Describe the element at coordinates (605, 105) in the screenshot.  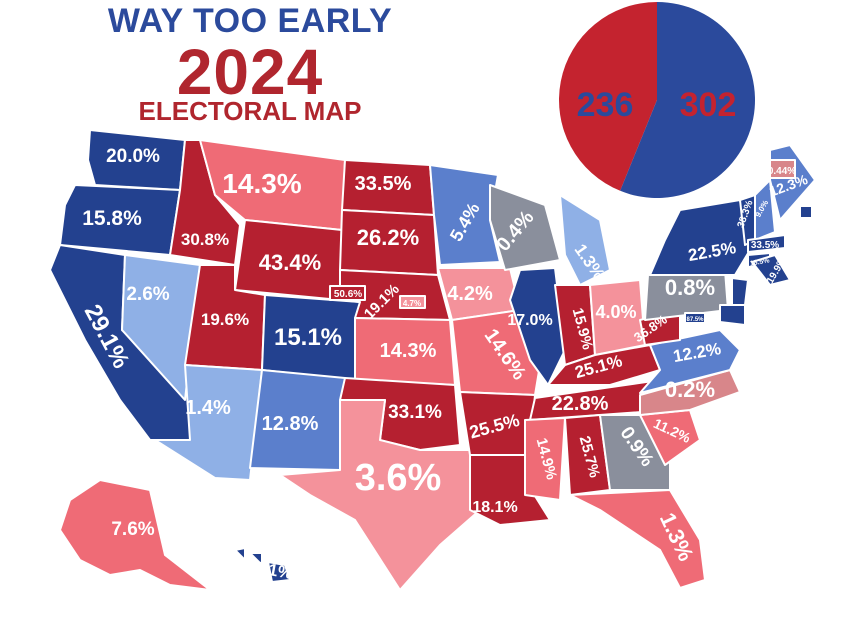
I see `pie-red-votes-label: 236` at that location.